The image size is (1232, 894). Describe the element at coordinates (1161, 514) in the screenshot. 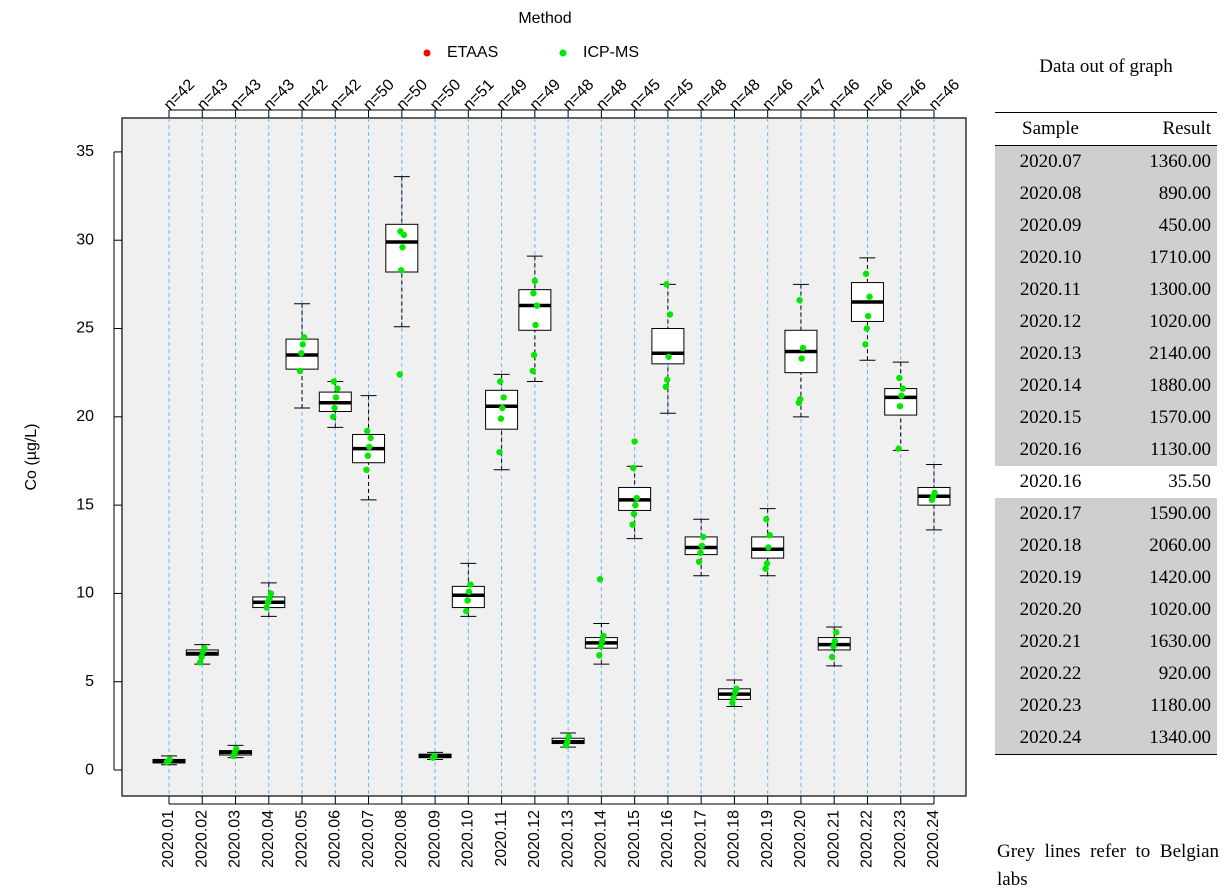

I see `table-cell: 1590.00` at that location.